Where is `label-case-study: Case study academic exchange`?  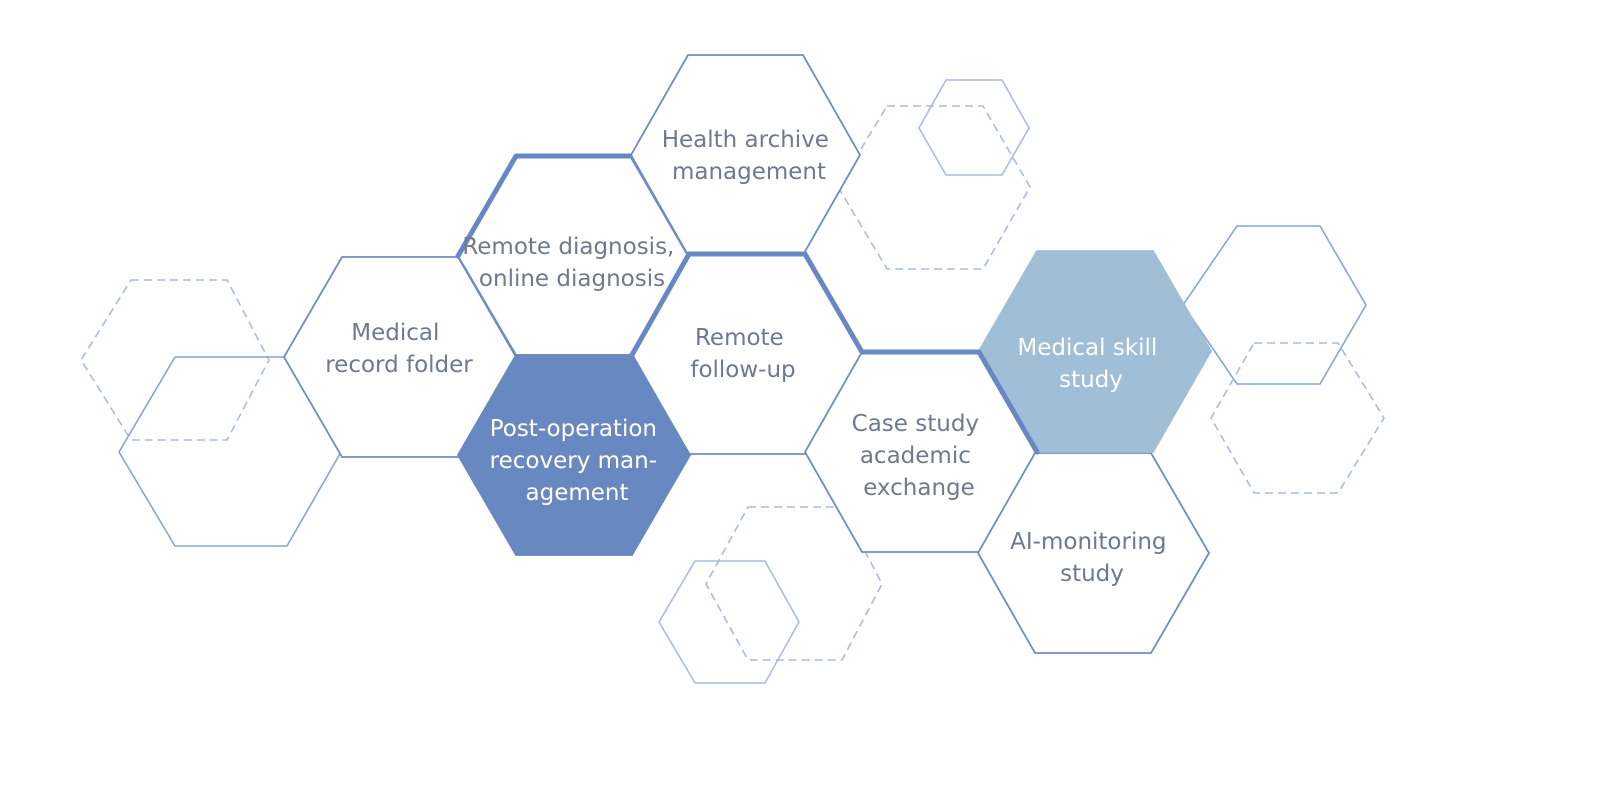 label-case-study: Case study academic exchange is located at coordinates (919, 456).